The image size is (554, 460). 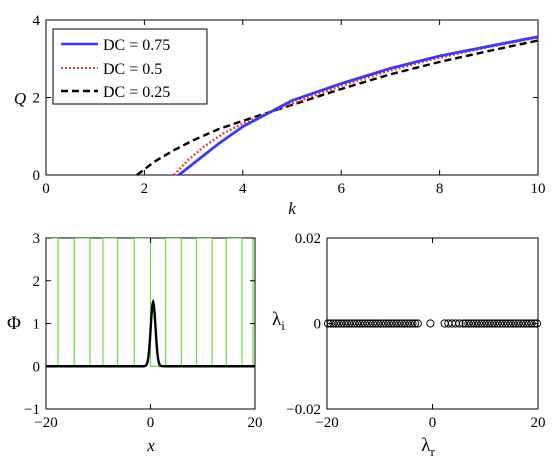 I want to click on bottom-left-ylabel: Φ, so click(x=14, y=323).